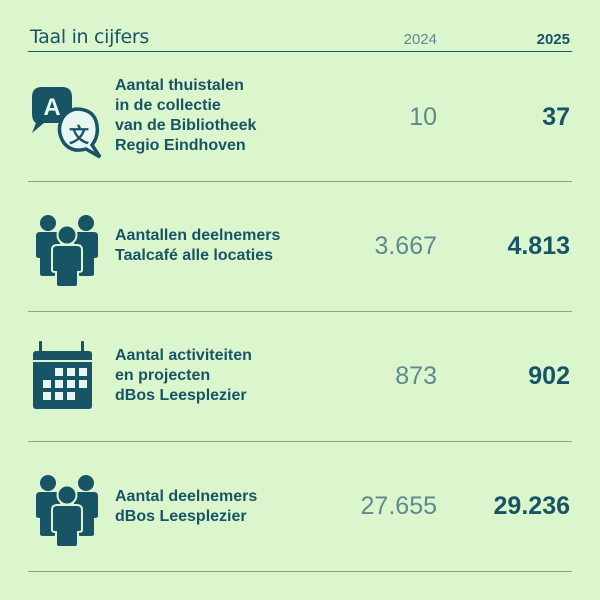  Describe the element at coordinates (51, 107) in the screenshot. I see `svg-text: A` at that location.